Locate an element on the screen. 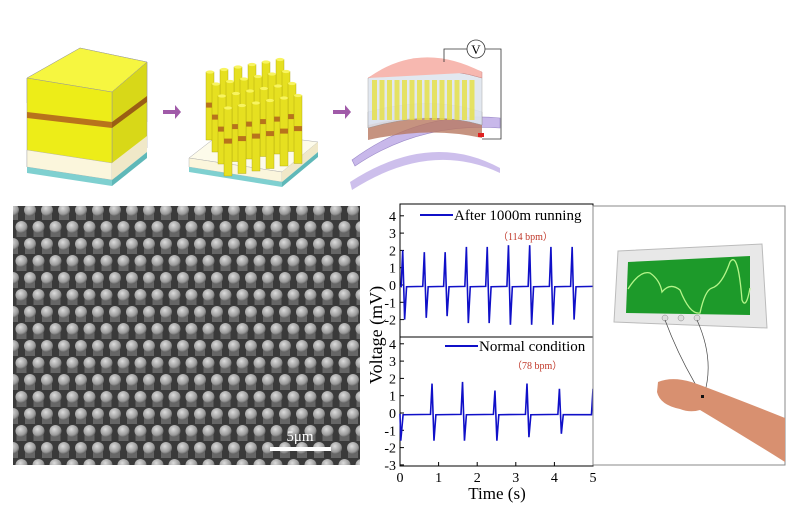  arrow-icon is located at coordinates (172, 112).